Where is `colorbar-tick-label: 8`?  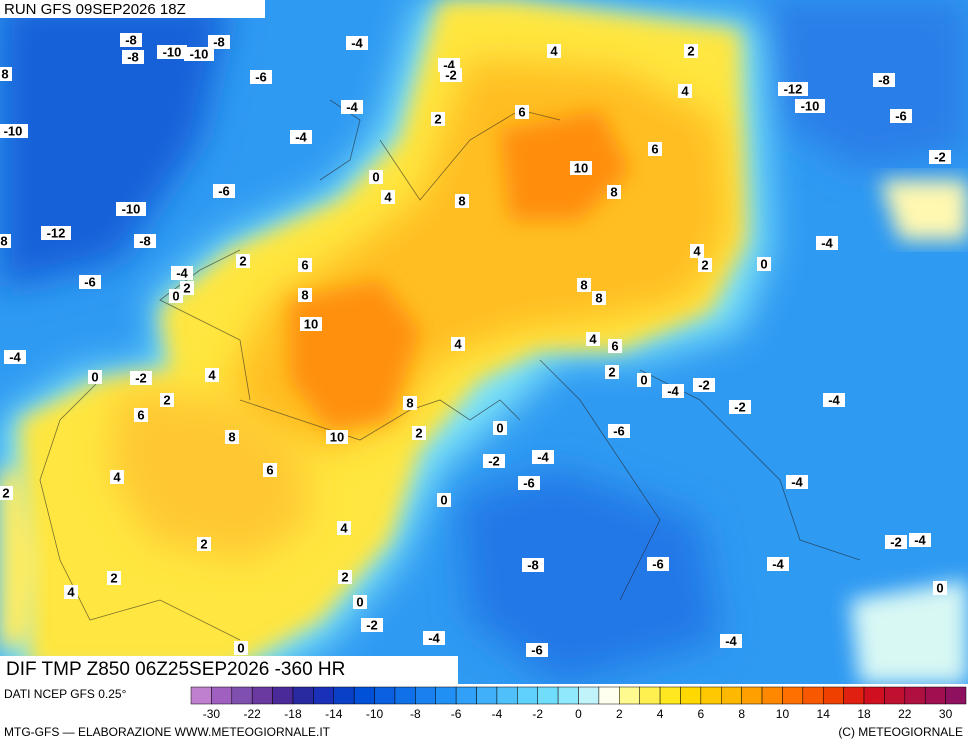 colorbar-tick-label: 8 is located at coordinates (741, 714).